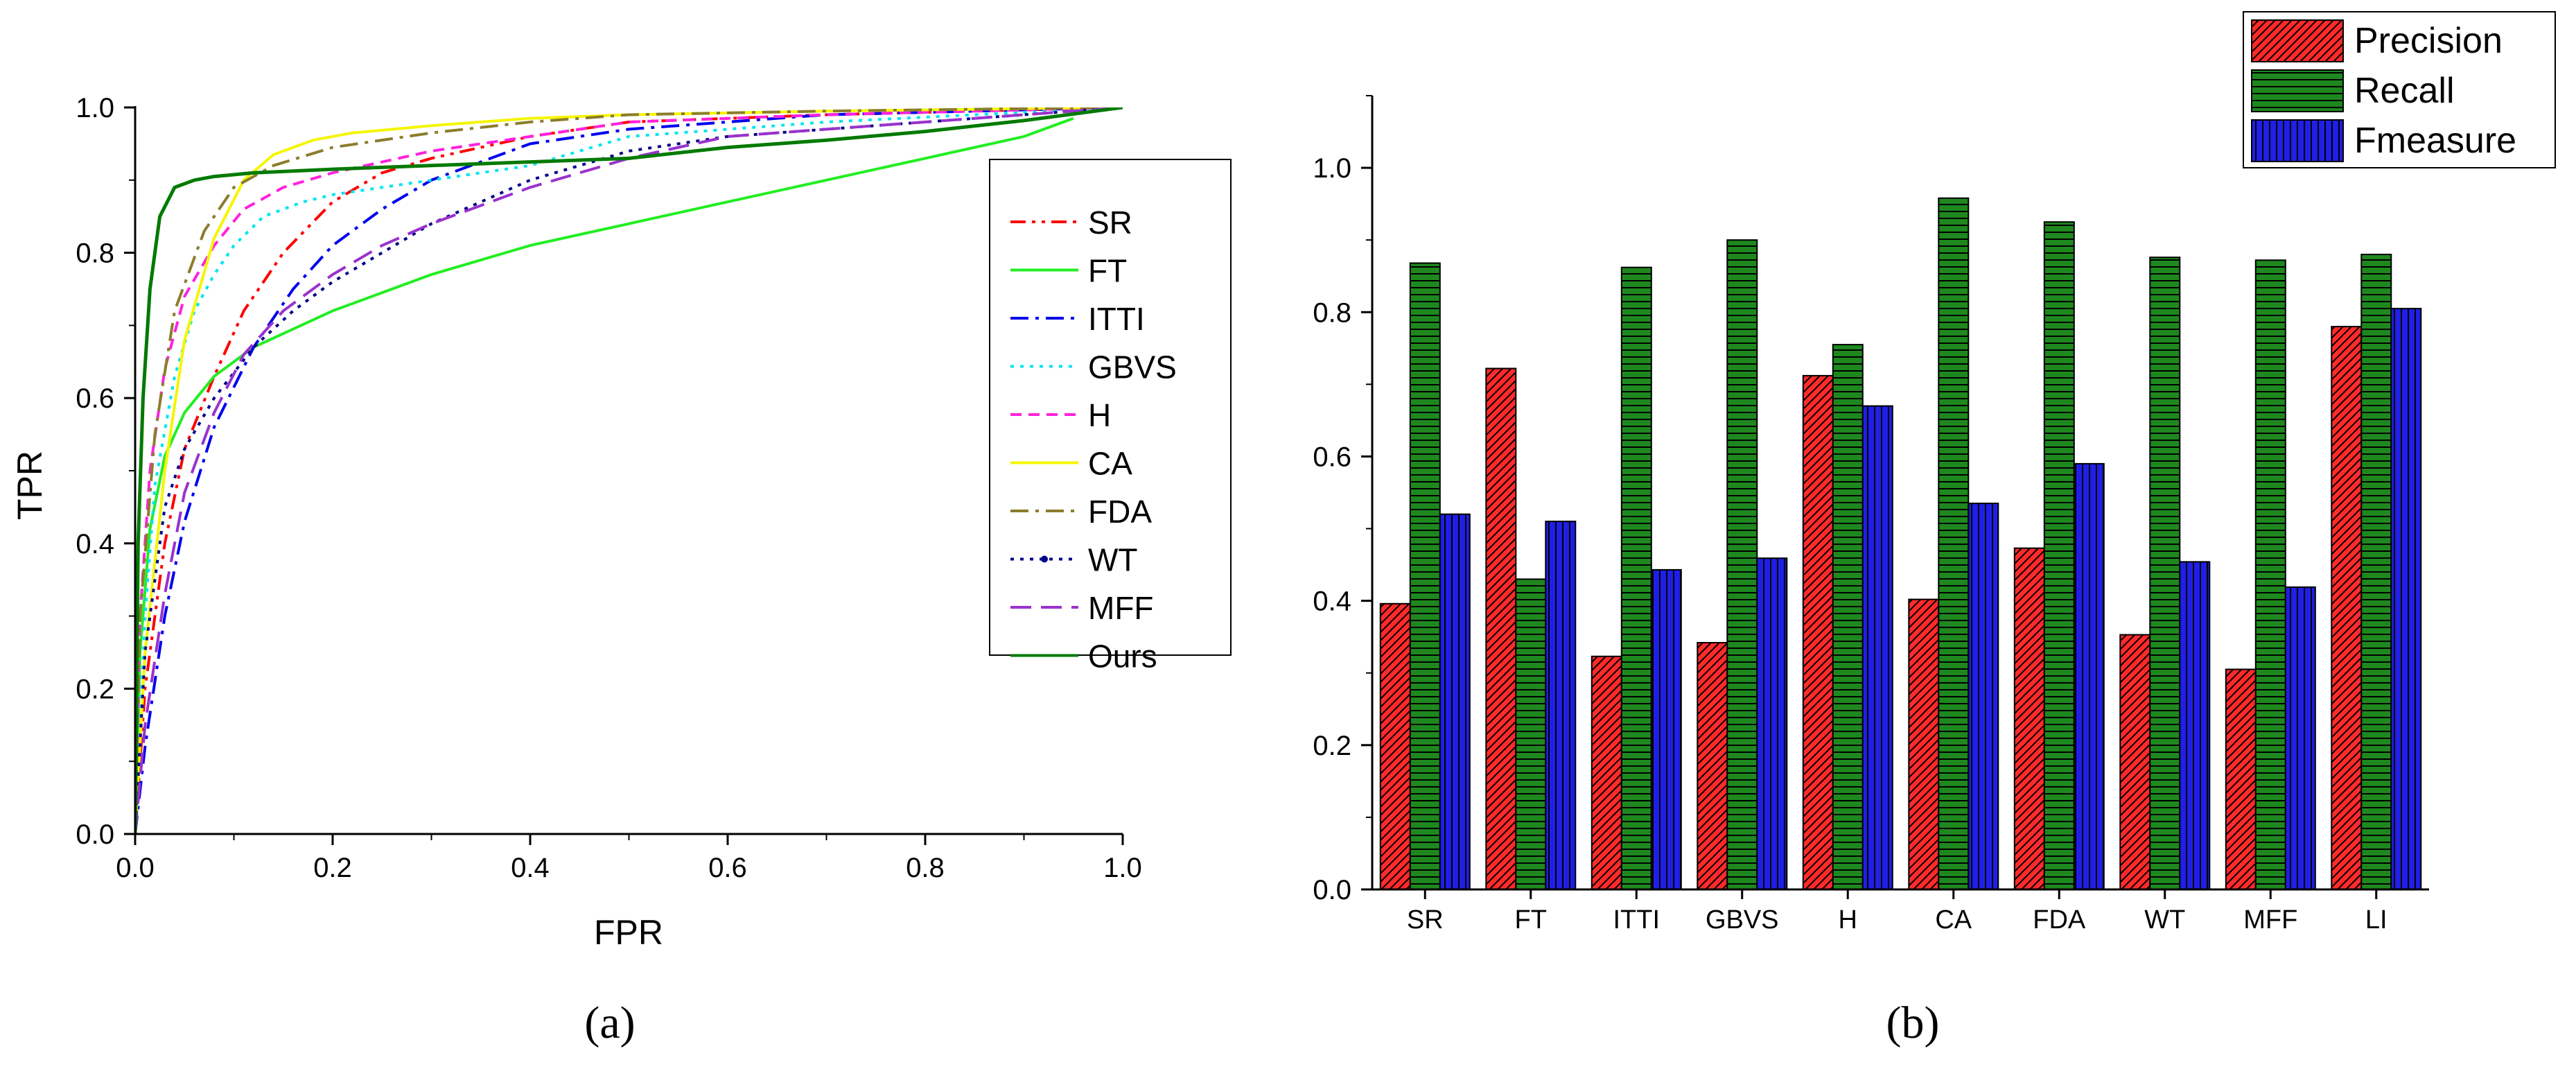 This screenshot has width=2576, height=1069. Describe the element at coordinates (727, 868) in the screenshot. I see `x-tick-label: 0.6` at that location.